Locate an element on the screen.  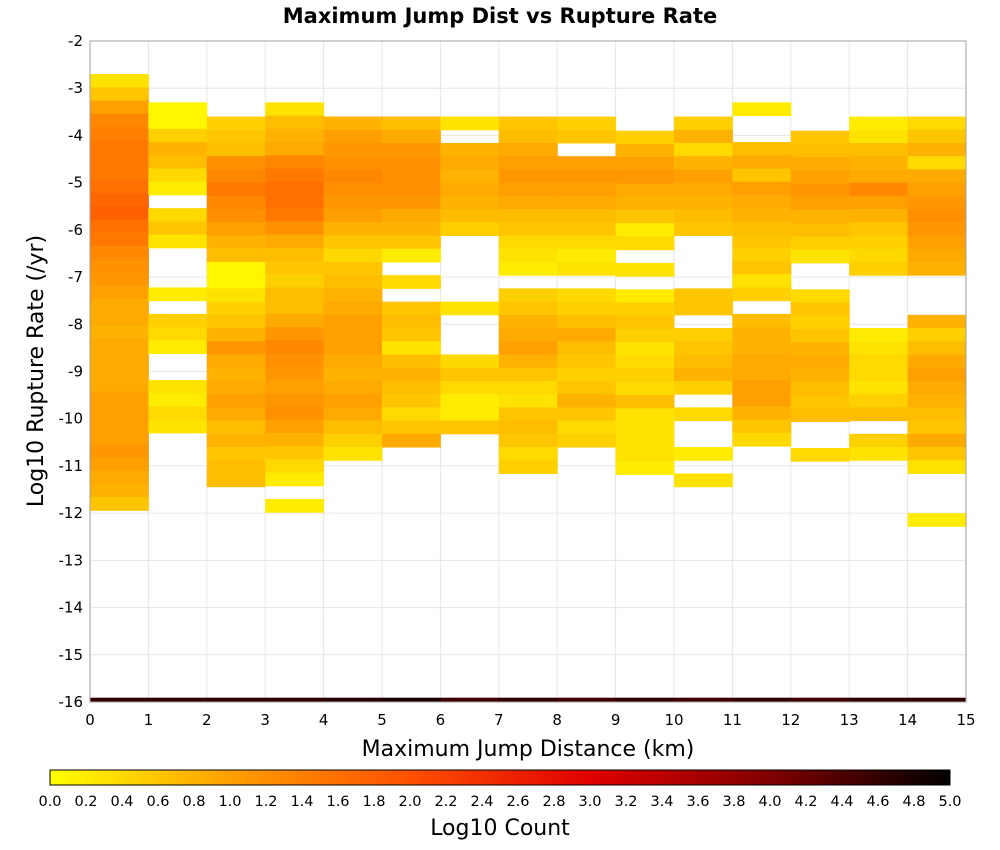
y-tick-label: -14 is located at coordinates (71, 608).